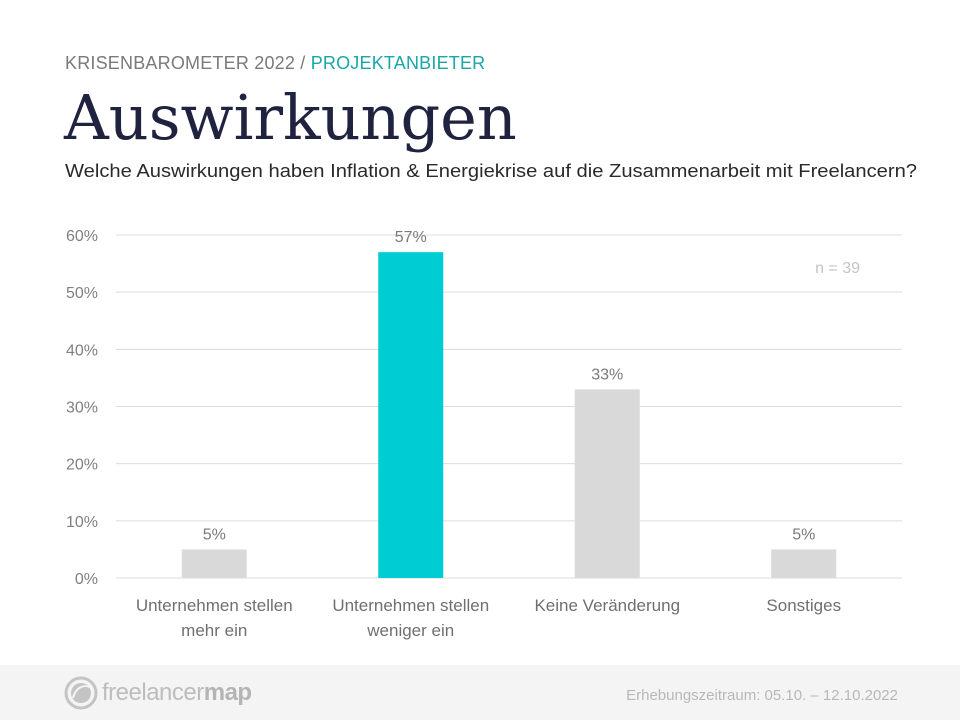 The image size is (960, 720). Describe the element at coordinates (411, 237) in the screenshot. I see `bar-value-label: 57%` at that location.